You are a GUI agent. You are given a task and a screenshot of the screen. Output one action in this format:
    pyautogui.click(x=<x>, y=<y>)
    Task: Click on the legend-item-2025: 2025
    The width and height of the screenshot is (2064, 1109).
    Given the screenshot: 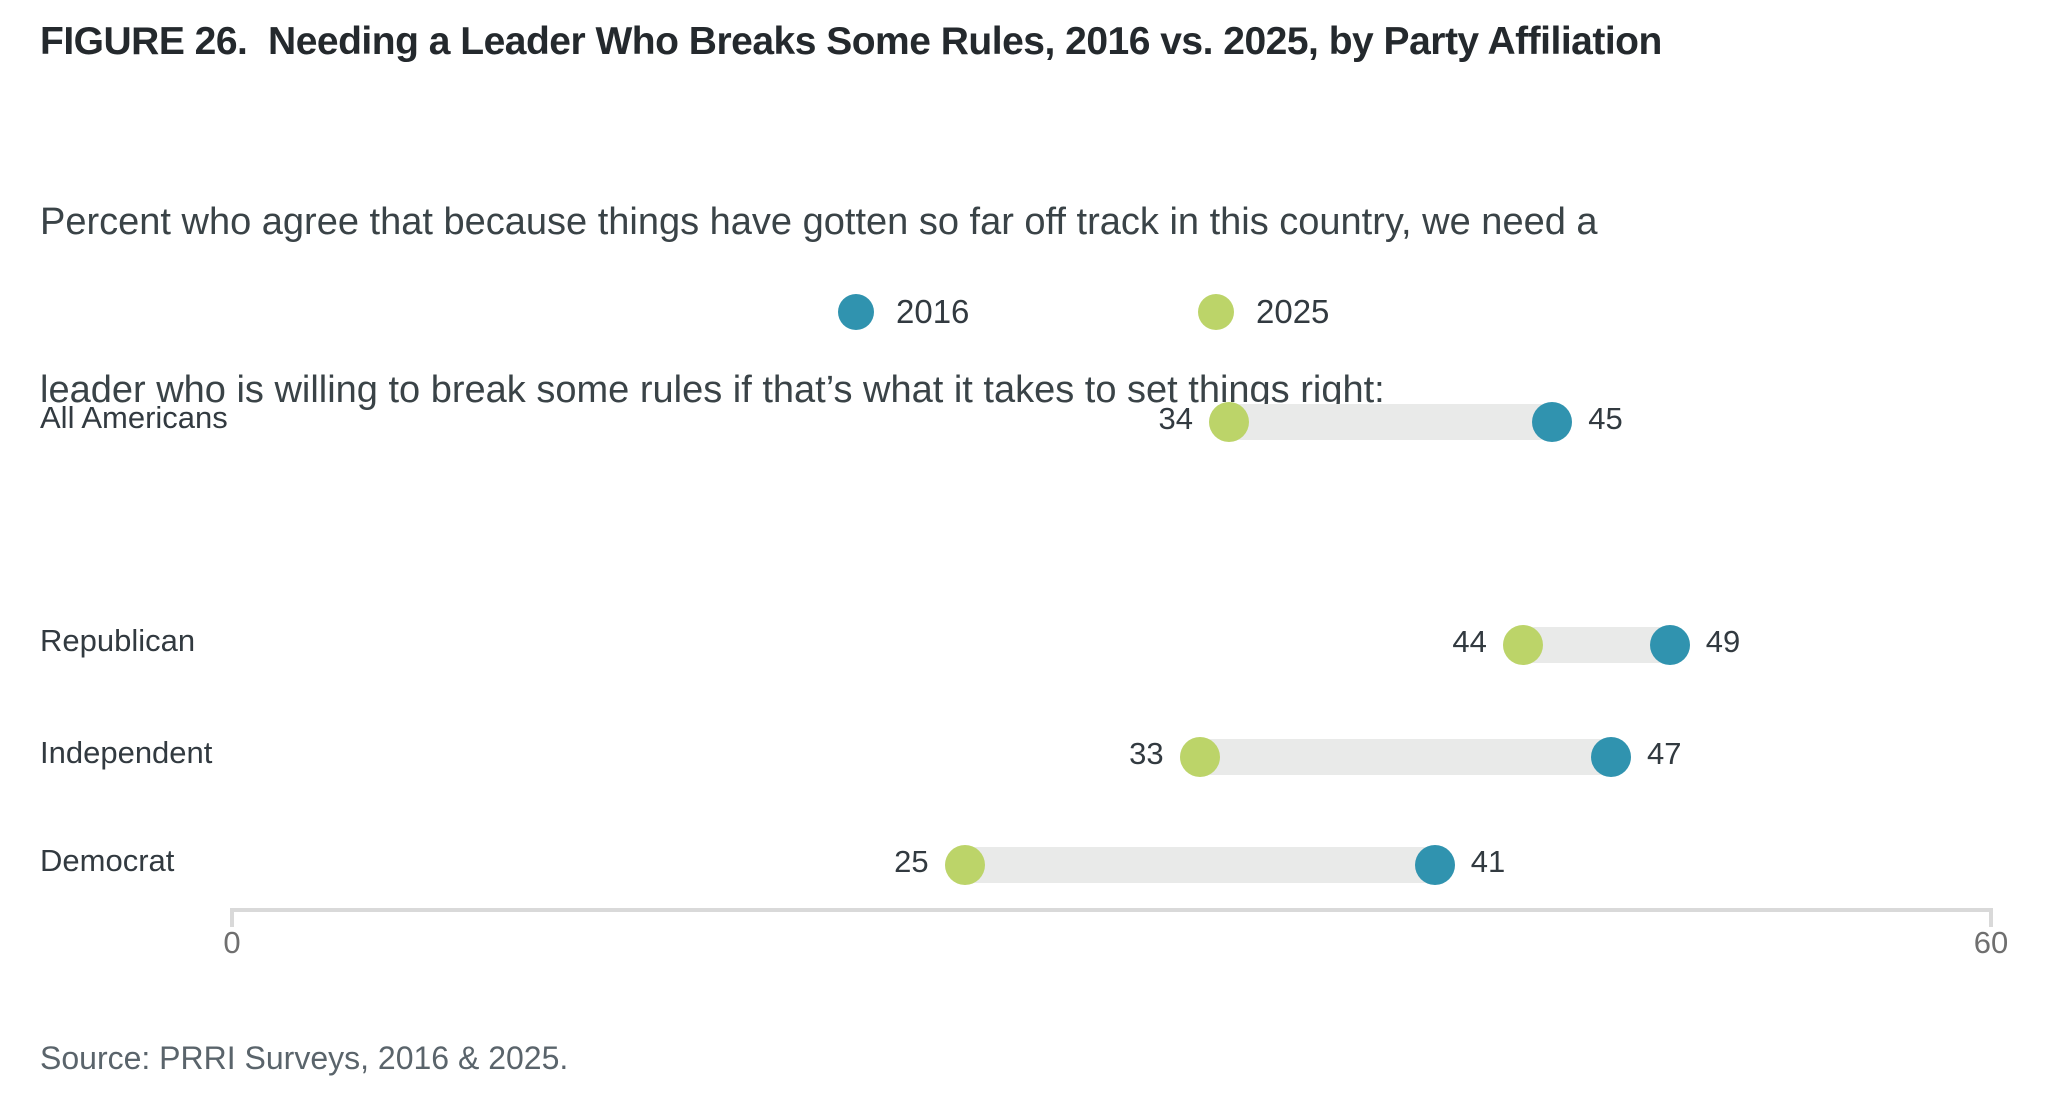 What is the action you would take?
    pyautogui.click(x=1263, y=312)
    